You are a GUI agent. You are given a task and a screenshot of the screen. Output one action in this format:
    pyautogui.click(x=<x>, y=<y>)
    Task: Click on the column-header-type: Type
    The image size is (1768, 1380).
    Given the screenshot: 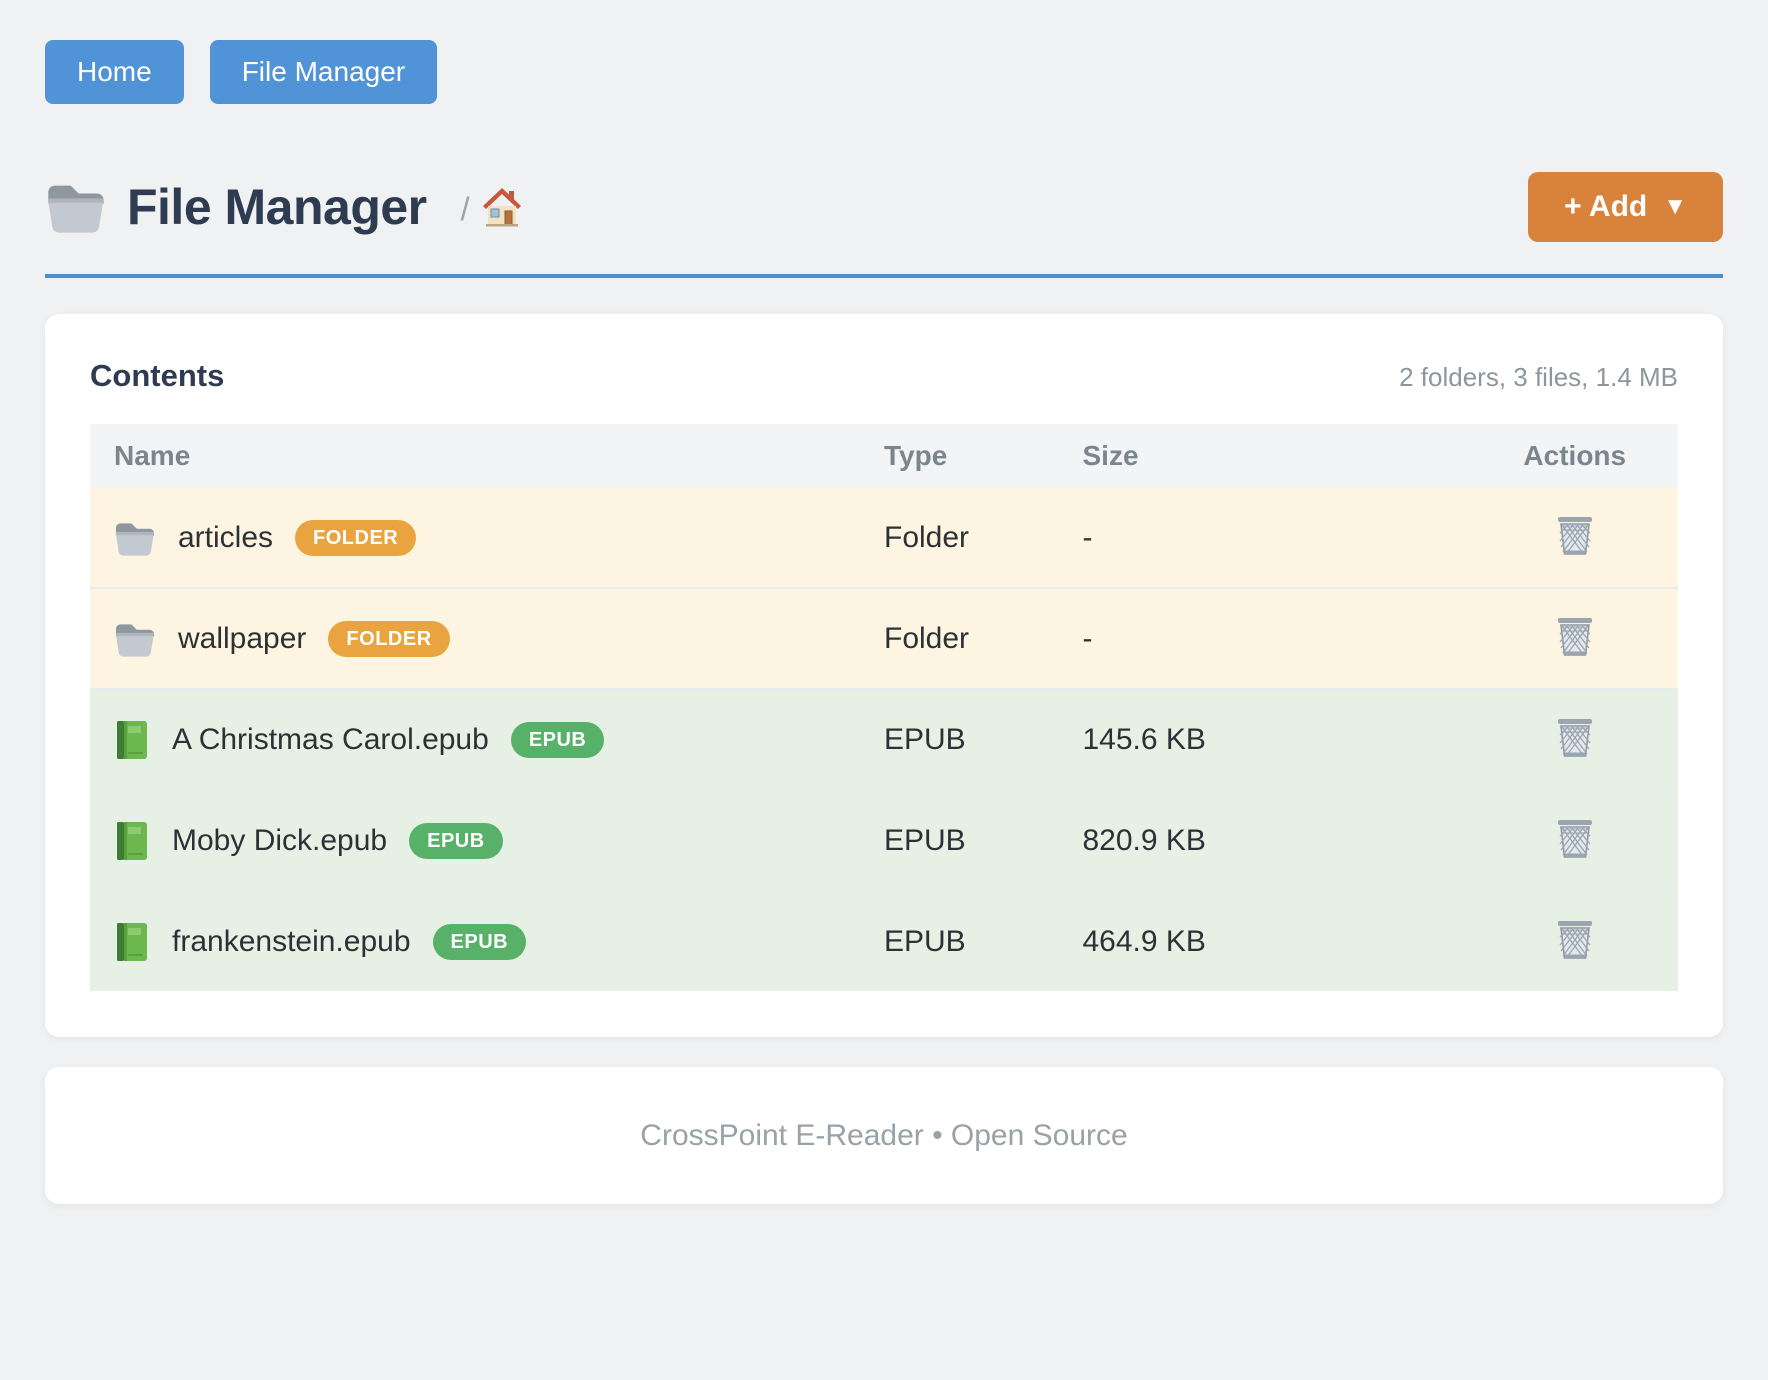 What is the action you would take?
    pyautogui.click(x=983, y=456)
    